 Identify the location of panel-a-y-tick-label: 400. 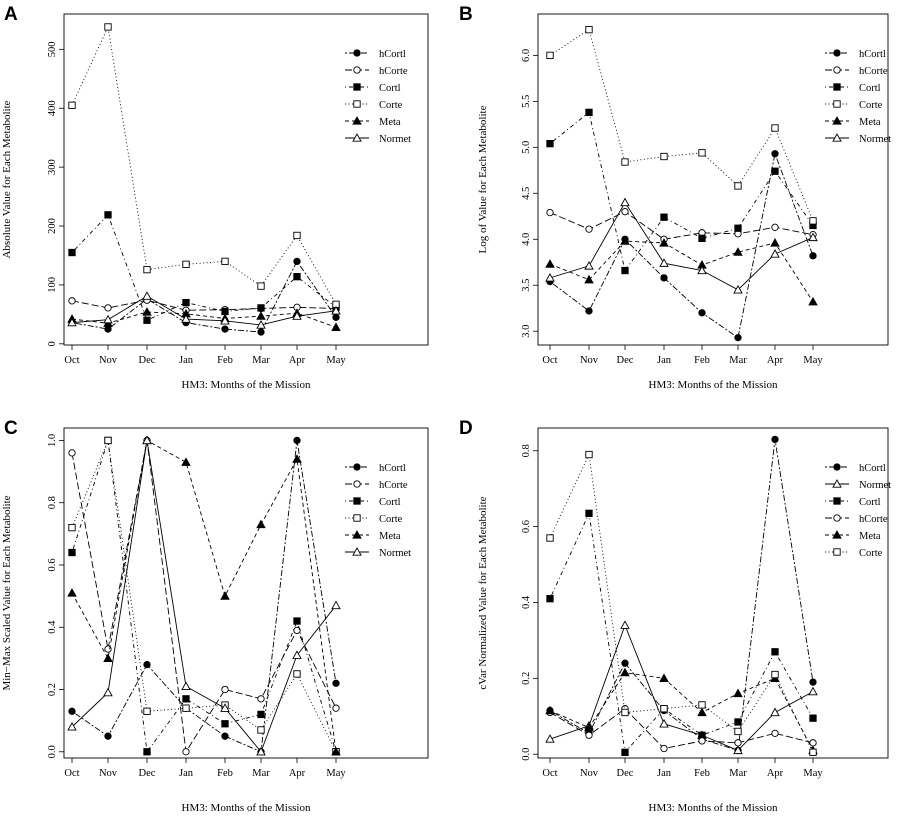
(52, 108).